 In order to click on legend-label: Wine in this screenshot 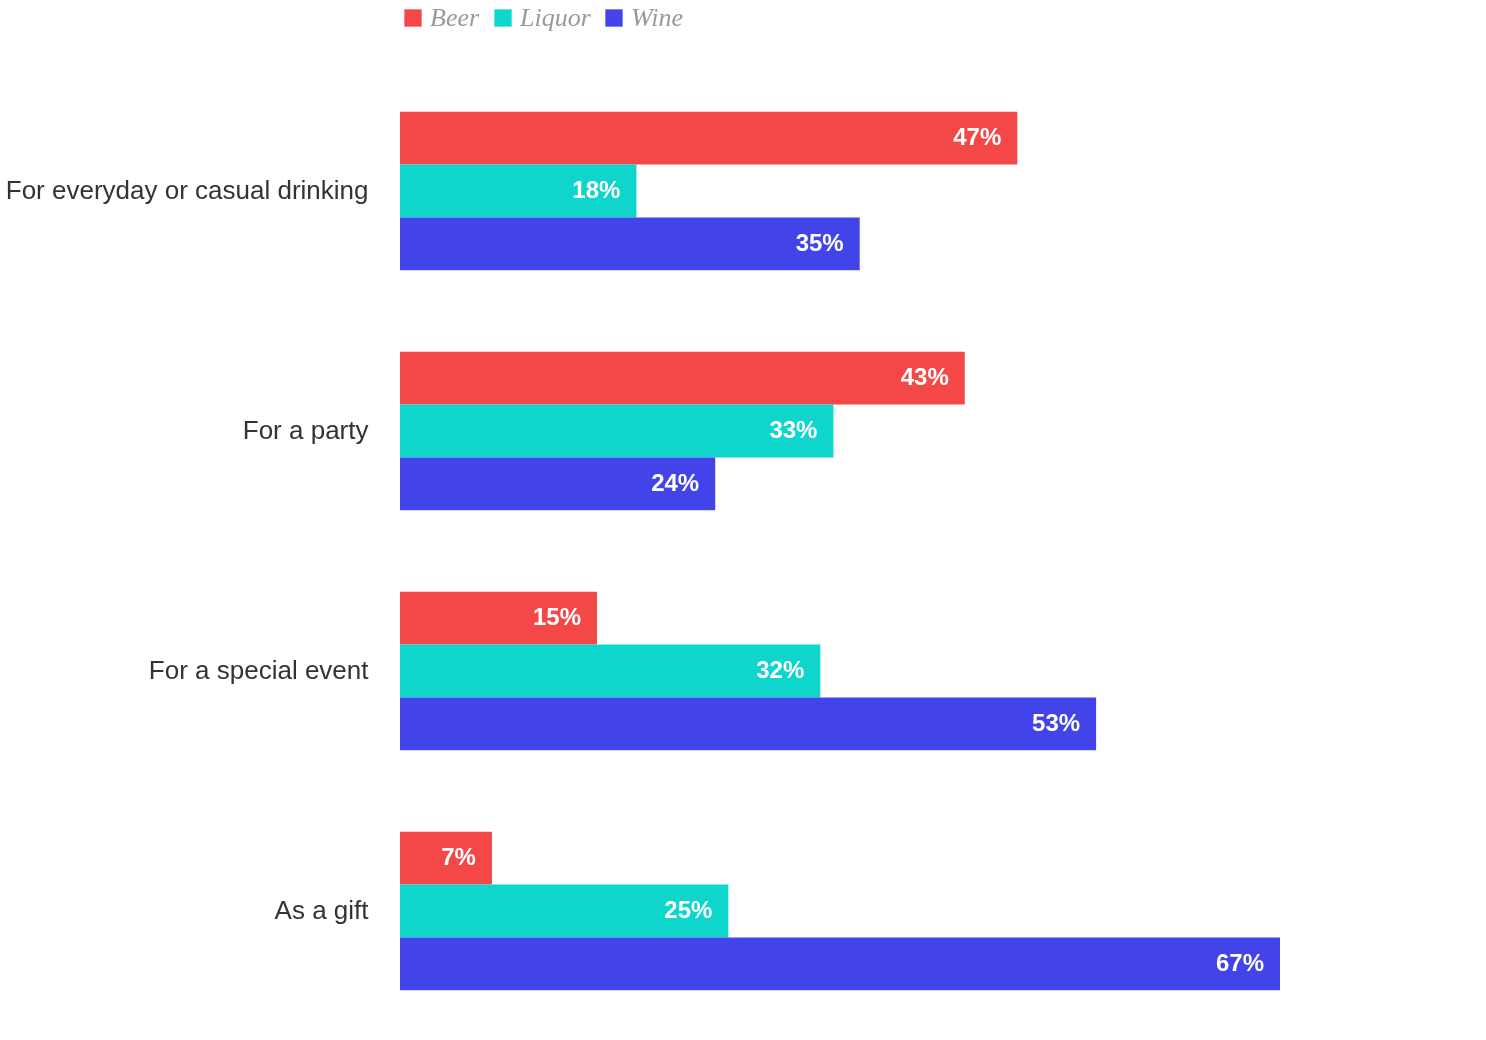, I will do `click(657, 17)`.